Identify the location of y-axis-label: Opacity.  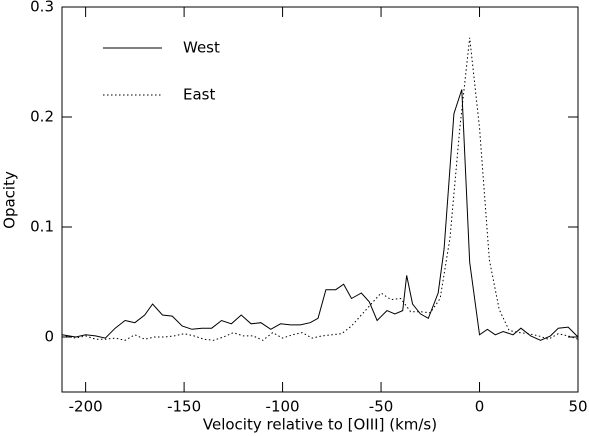
(10, 200).